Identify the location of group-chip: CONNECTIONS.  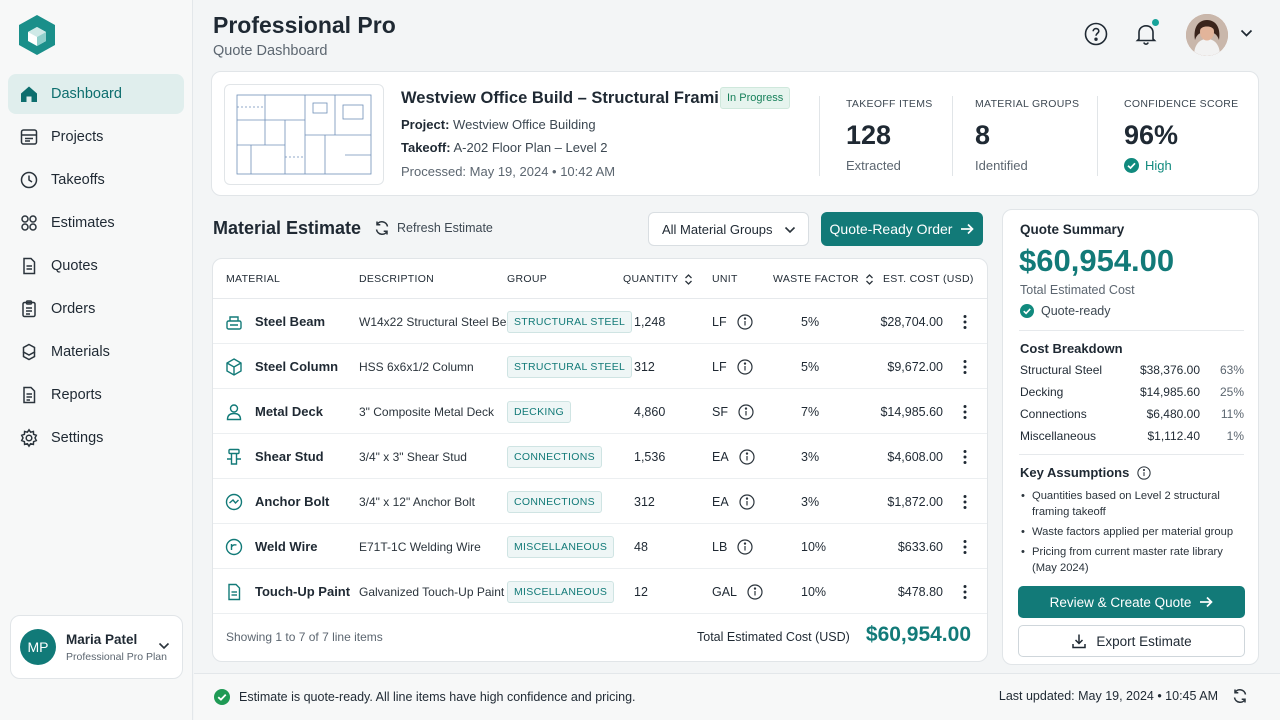
(554, 456).